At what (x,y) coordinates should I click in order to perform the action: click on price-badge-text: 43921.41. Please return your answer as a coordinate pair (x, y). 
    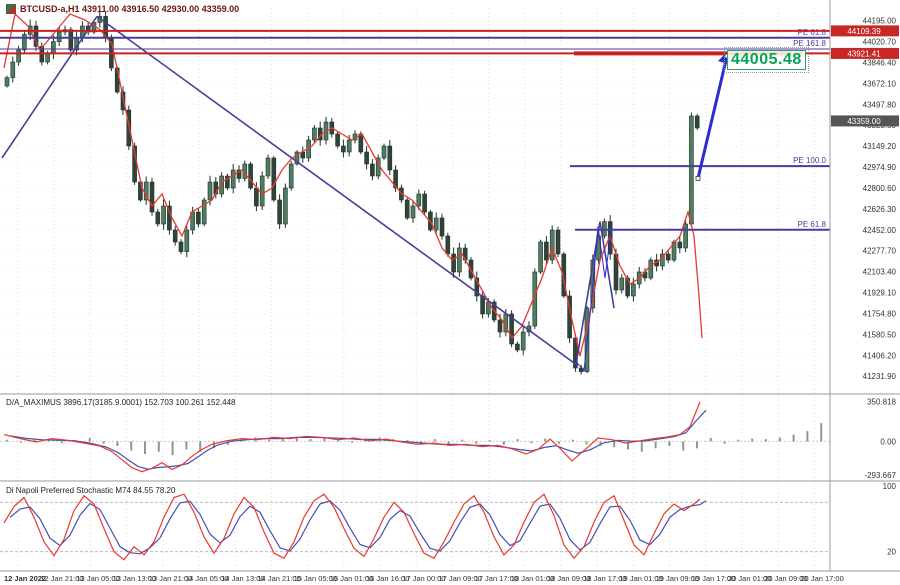
    Looking at the image, I should click on (864, 53).